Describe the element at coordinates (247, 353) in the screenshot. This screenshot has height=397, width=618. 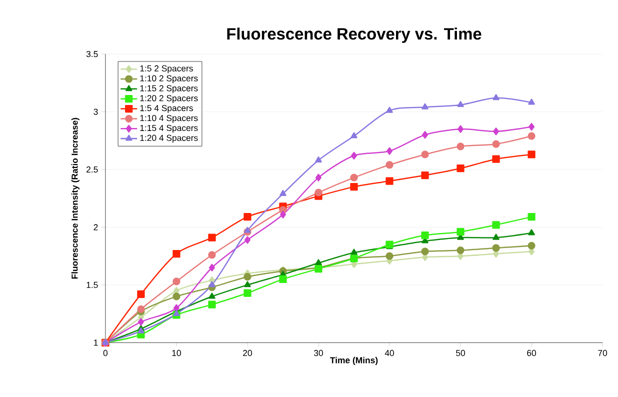
I see `x-tick-label: 20` at that location.